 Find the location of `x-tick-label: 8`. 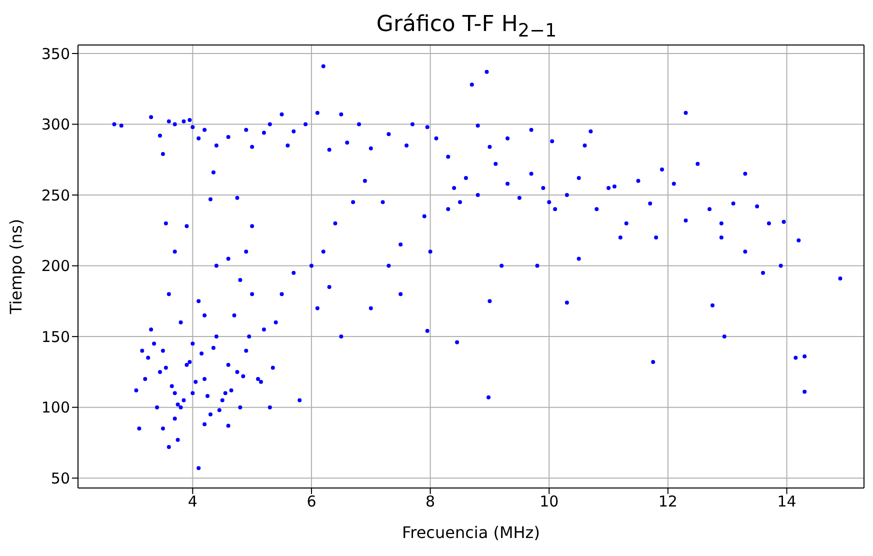

x-tick-label: 8 is located at coordinates (431, 501).